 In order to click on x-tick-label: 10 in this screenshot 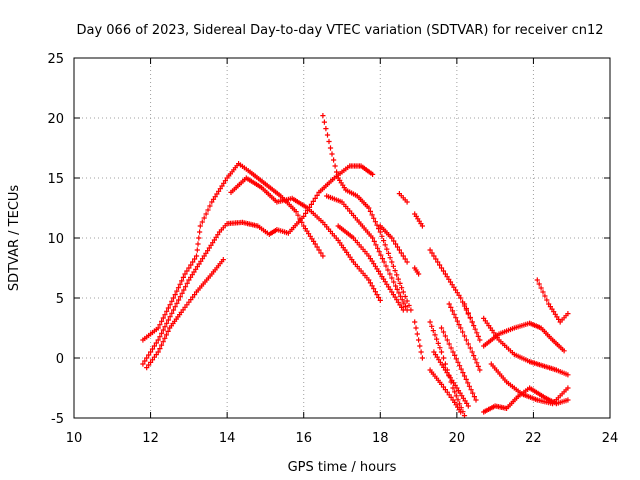, I will do `click(74, 438)`.